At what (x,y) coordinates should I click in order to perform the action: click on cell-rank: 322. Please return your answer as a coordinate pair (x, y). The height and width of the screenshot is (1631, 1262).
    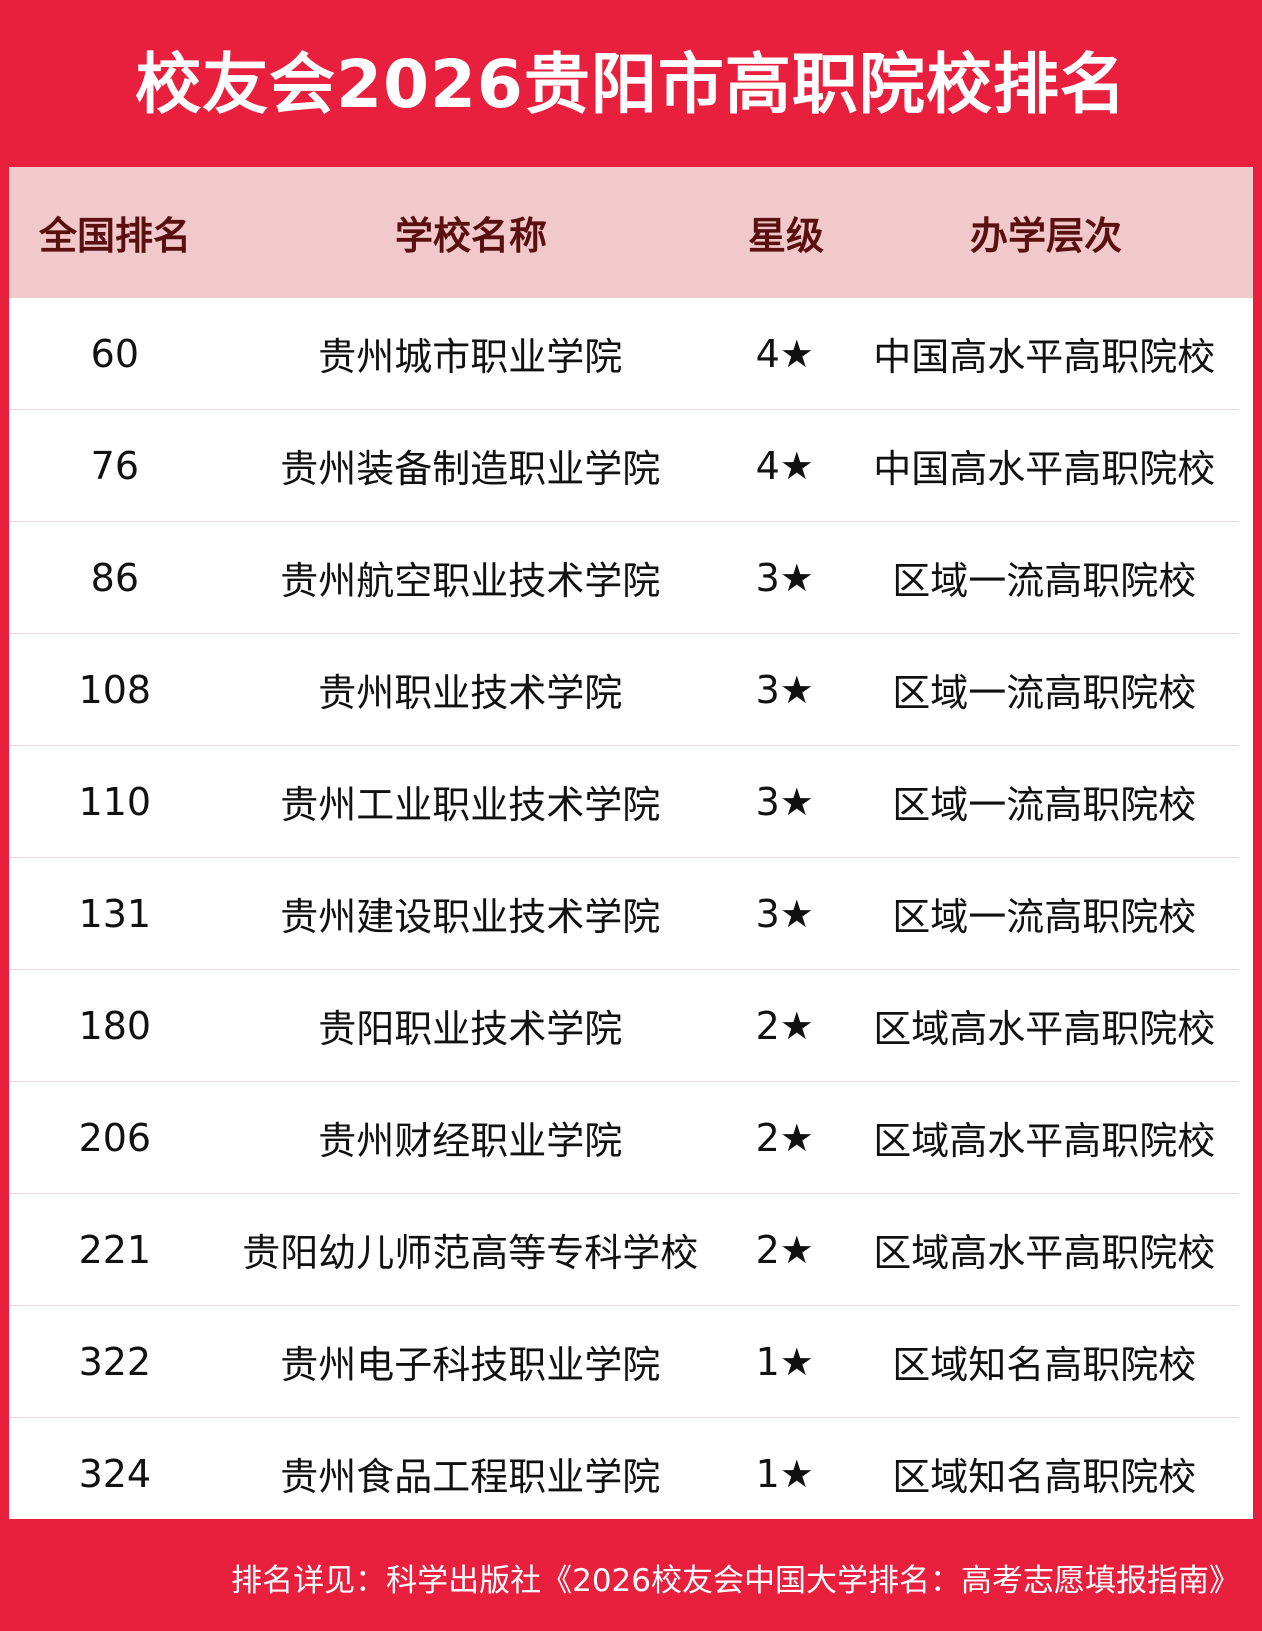
    Looking at the image, I should click on (115, 1361).